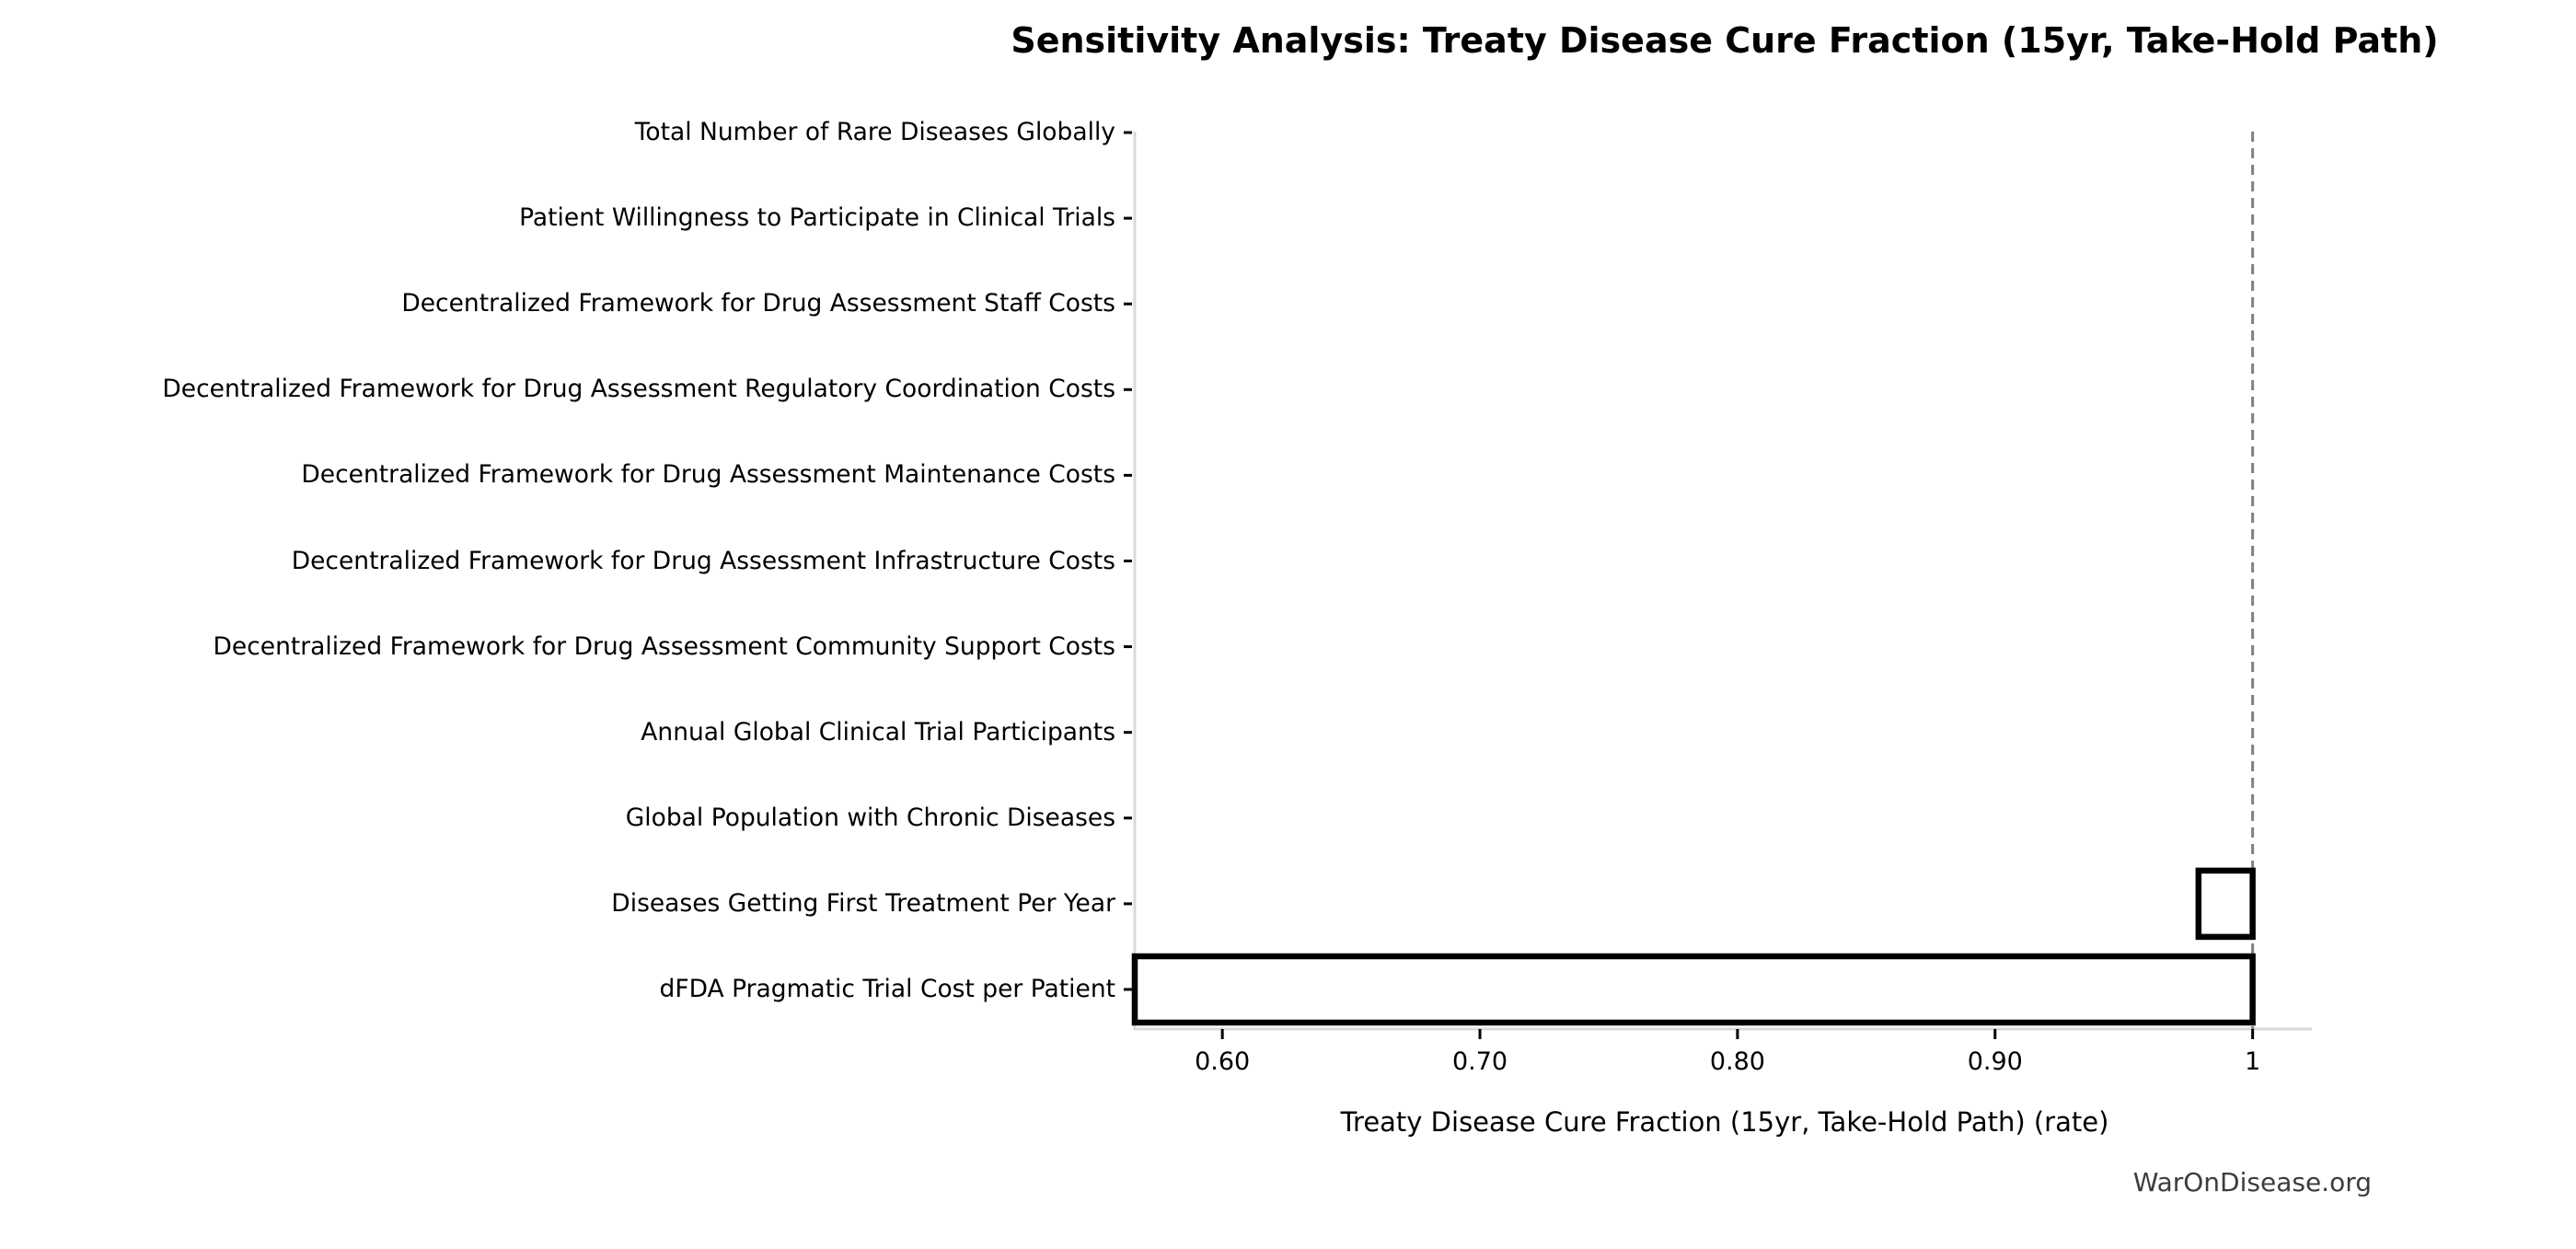 The width and height of the screenshot is (2576, 1249). What do you see at coordinates (887, 989) in the screenshot?
I see `y-tick-label: dFDA Pragmatic Trial Cost per Patient` at bounding box center [887, 989].